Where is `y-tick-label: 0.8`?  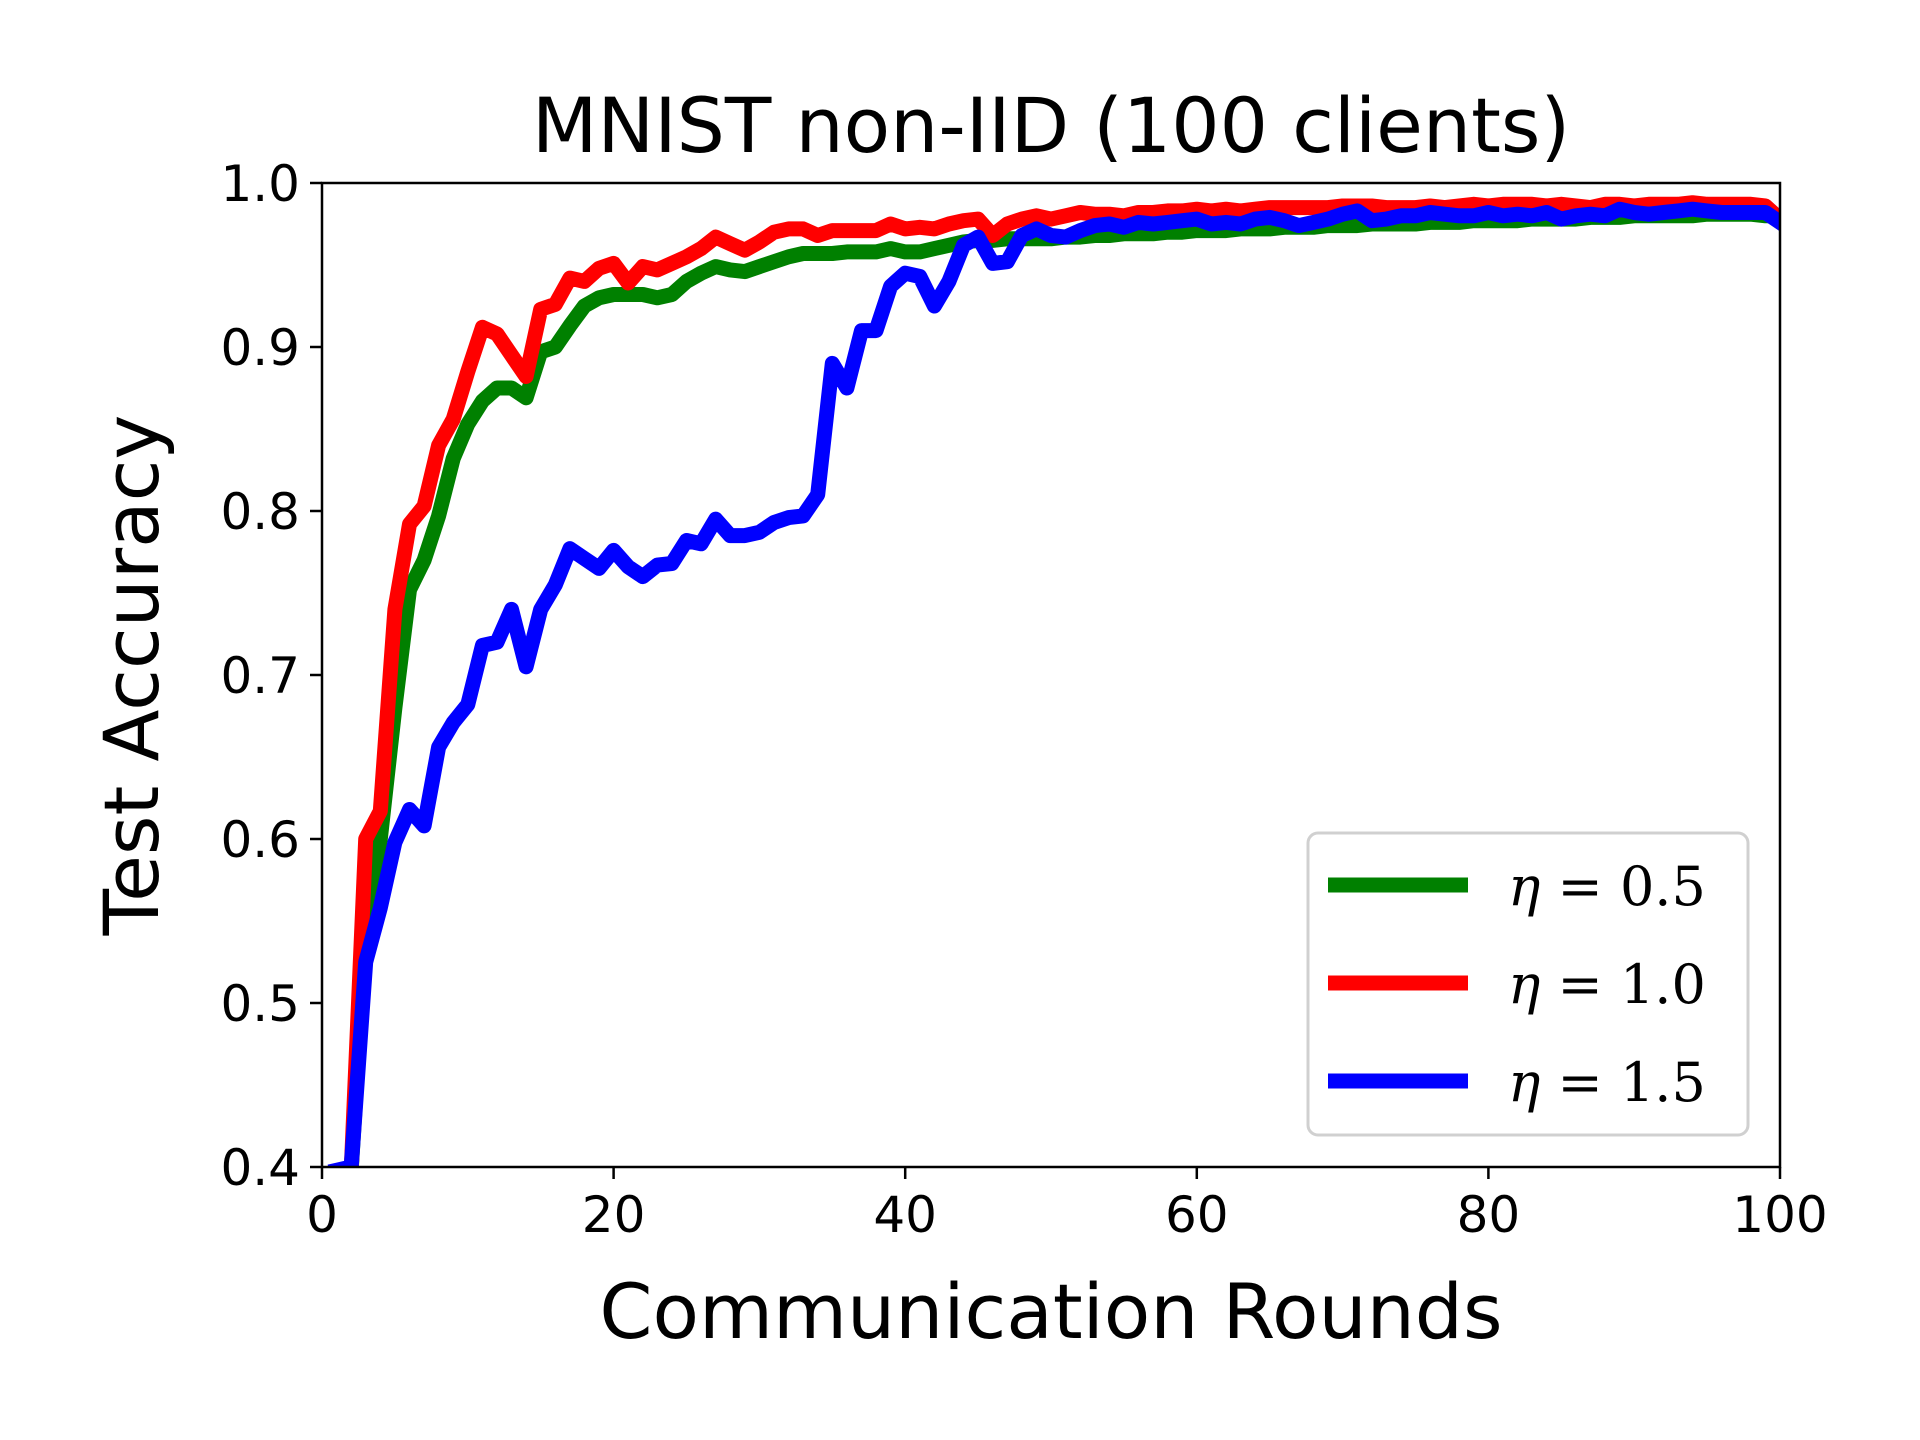
y-tick-label: 0.8 is located at coordinates (260, 512).